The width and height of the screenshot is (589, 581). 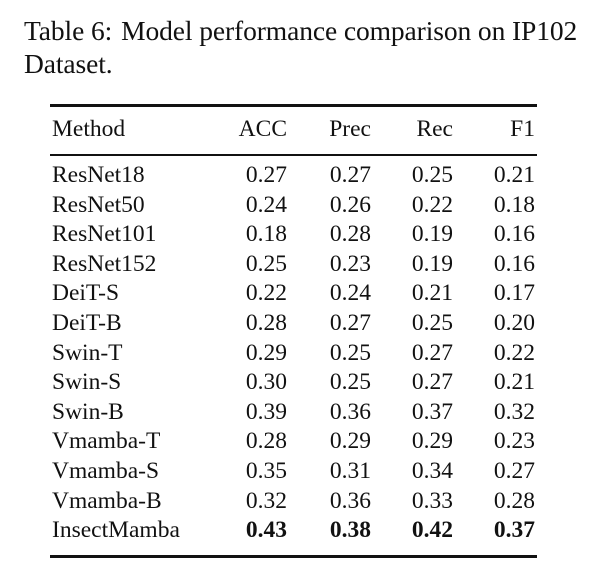 I want to click on cell-acc: 0.35, so click(x=266, y=471).